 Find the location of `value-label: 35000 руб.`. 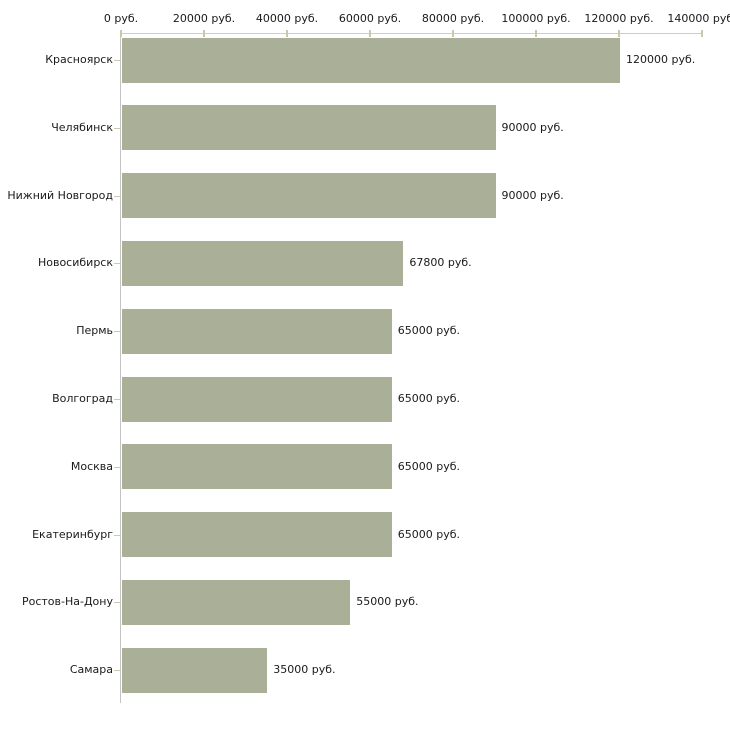

value-label: 35000 руб. is located at coordinates (304, 670).